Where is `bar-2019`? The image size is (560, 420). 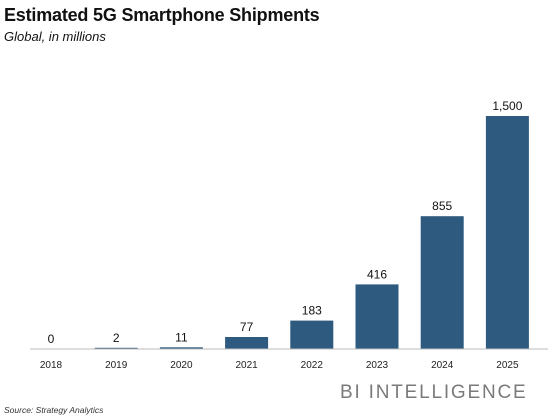
bar-2019 is located at coordinates (116, 348).